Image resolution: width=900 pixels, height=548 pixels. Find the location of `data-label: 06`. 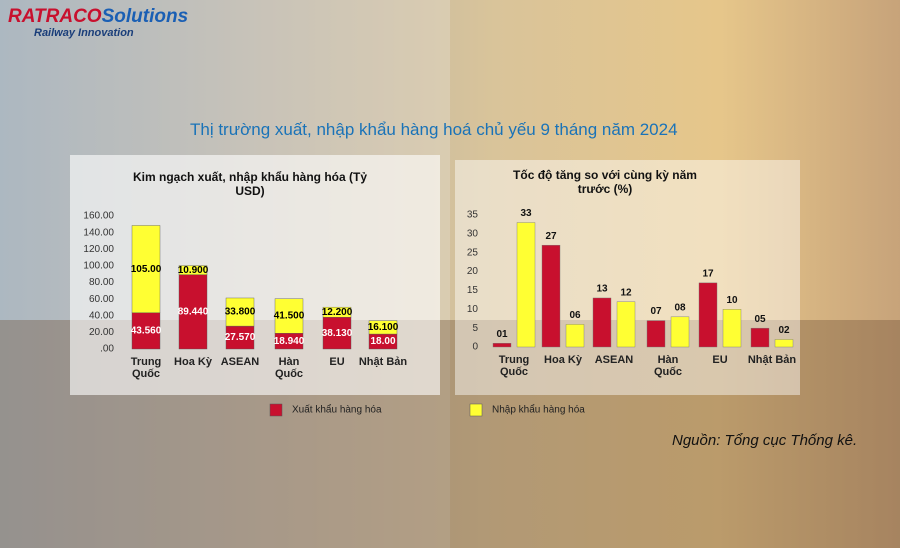

data-label: 06 is located at coordinates (575, 315).